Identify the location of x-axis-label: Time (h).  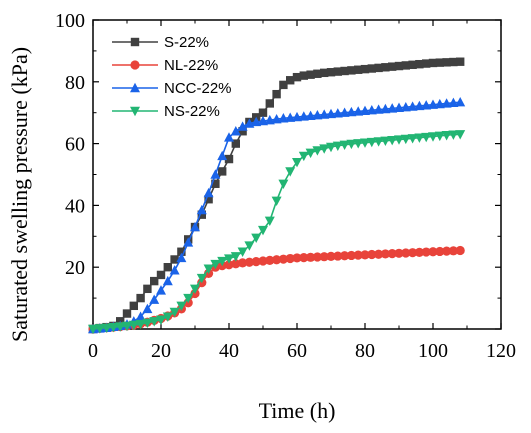
(297, 410).